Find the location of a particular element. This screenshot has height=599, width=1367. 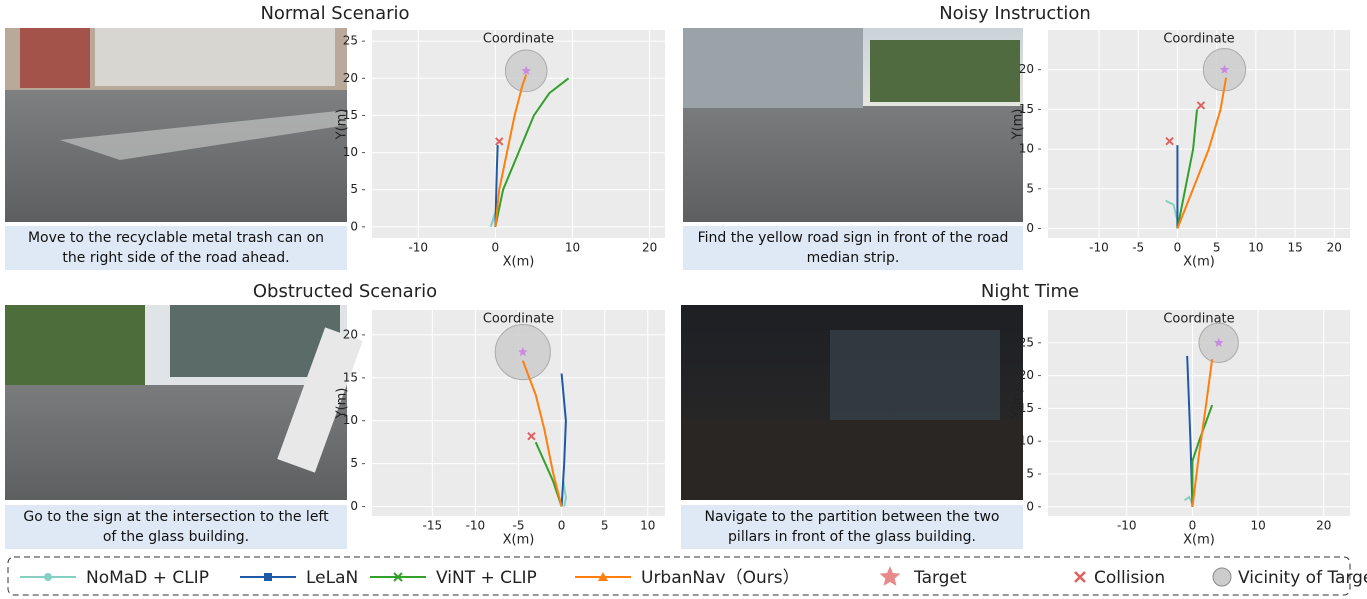

legend-label: Target is located at coordinates (940, 578).